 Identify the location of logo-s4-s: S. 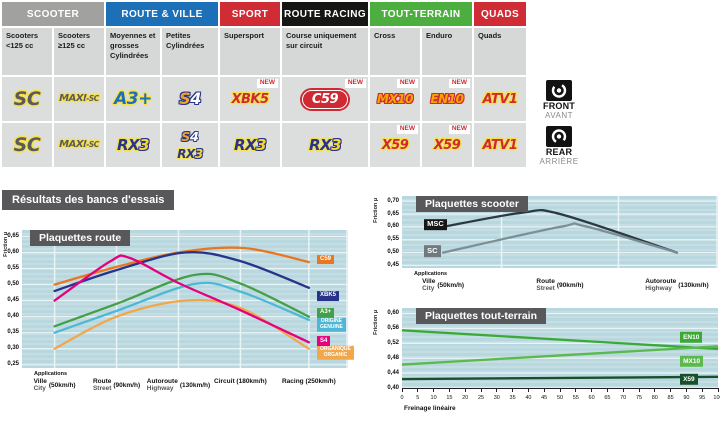
(186, 136).